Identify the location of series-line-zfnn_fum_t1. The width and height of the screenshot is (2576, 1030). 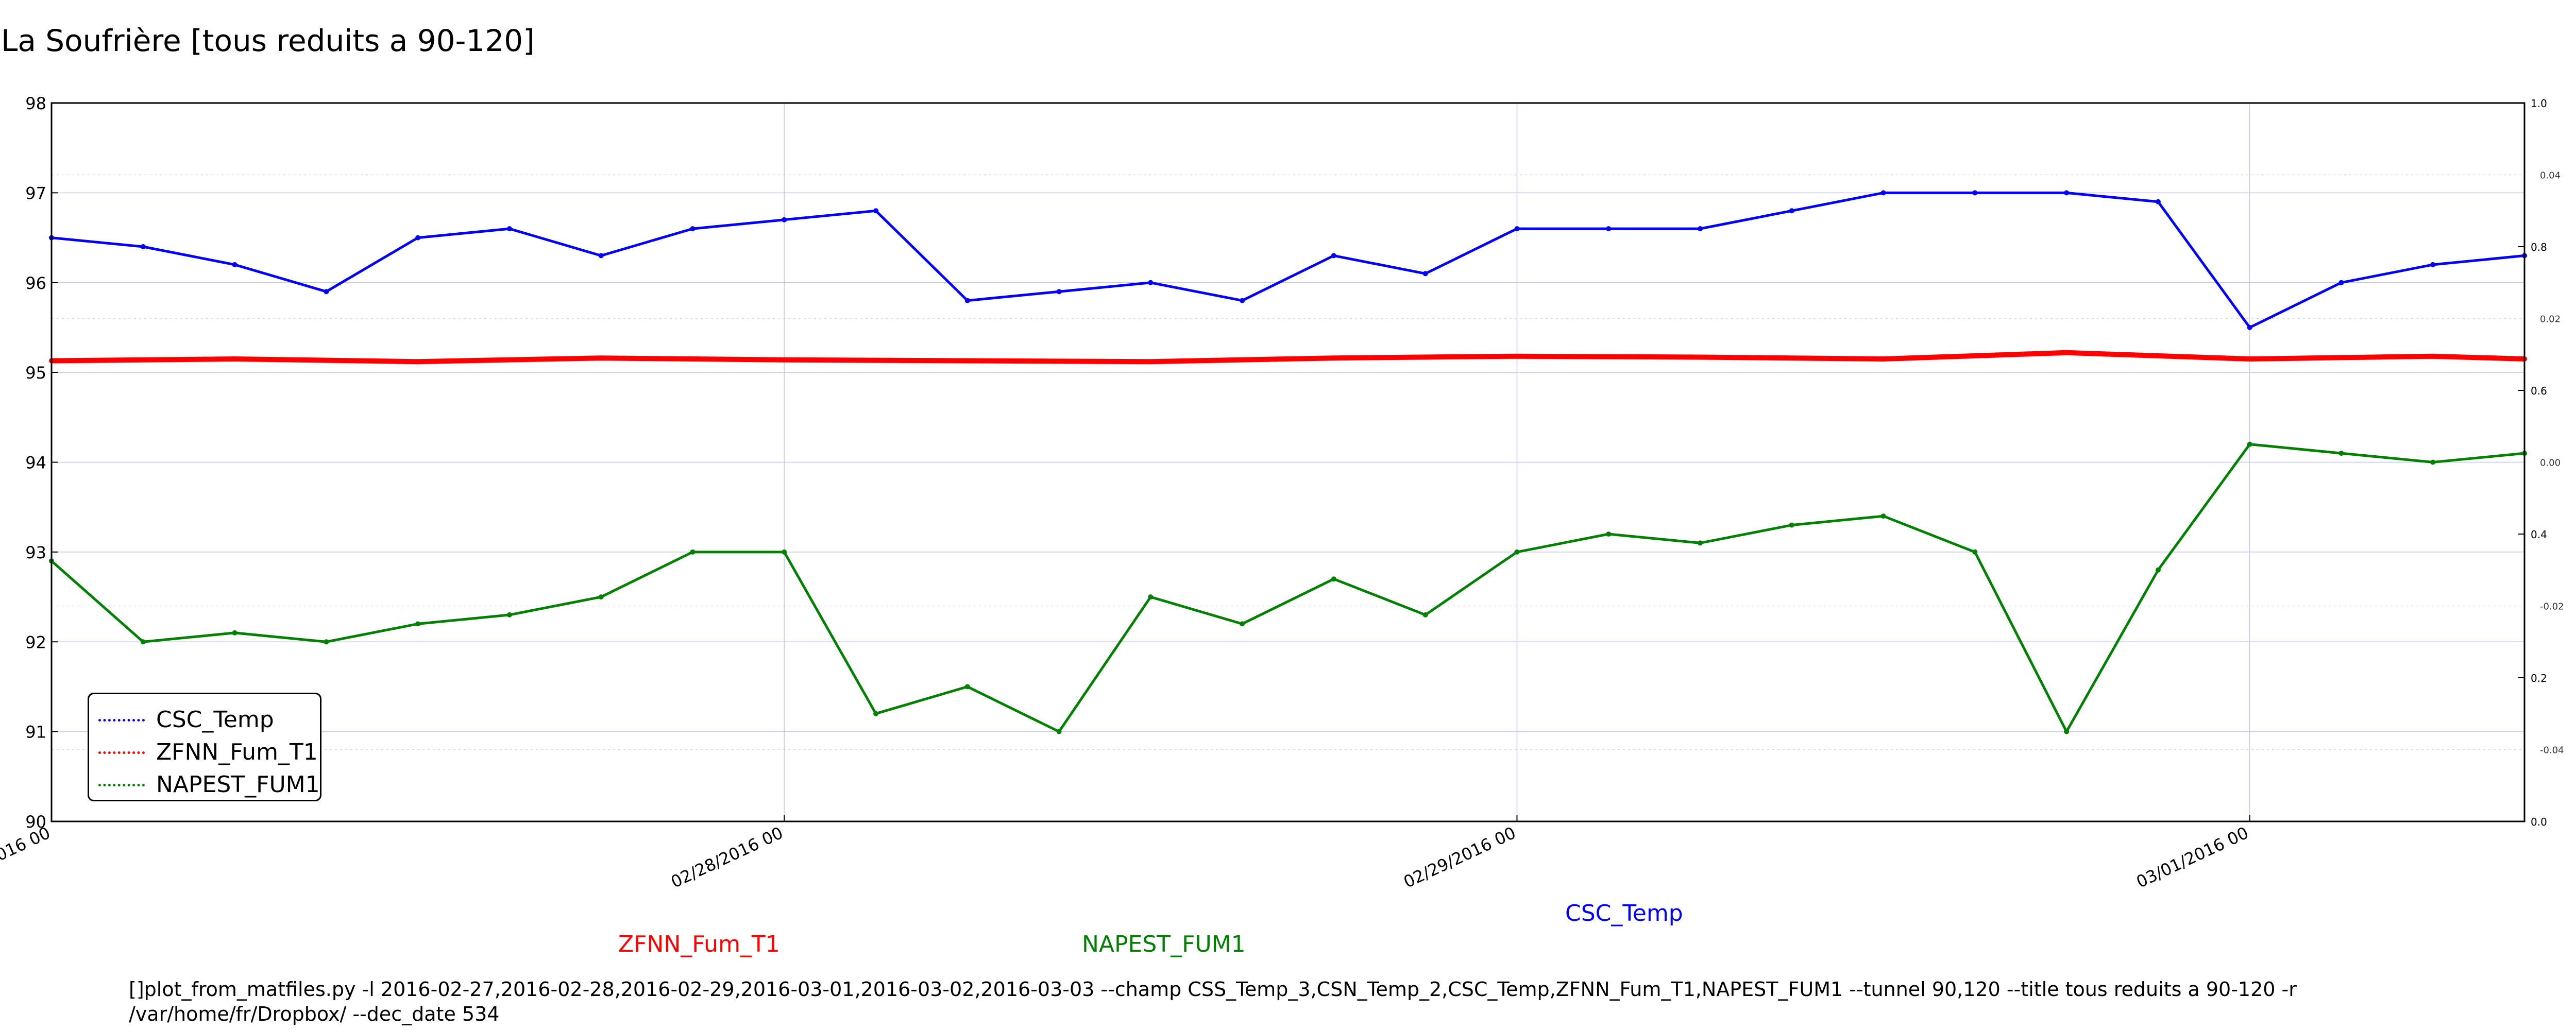
(1288, 357).